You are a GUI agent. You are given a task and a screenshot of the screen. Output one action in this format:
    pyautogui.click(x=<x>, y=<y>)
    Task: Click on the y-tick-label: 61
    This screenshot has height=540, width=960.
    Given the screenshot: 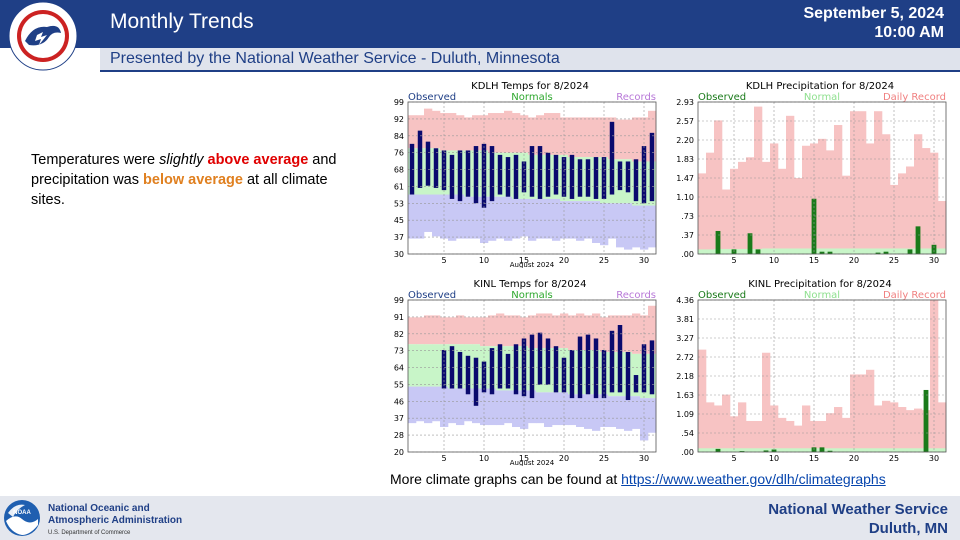 What is the action you would take?
    pyautogui.click(x=399, y=186)
    